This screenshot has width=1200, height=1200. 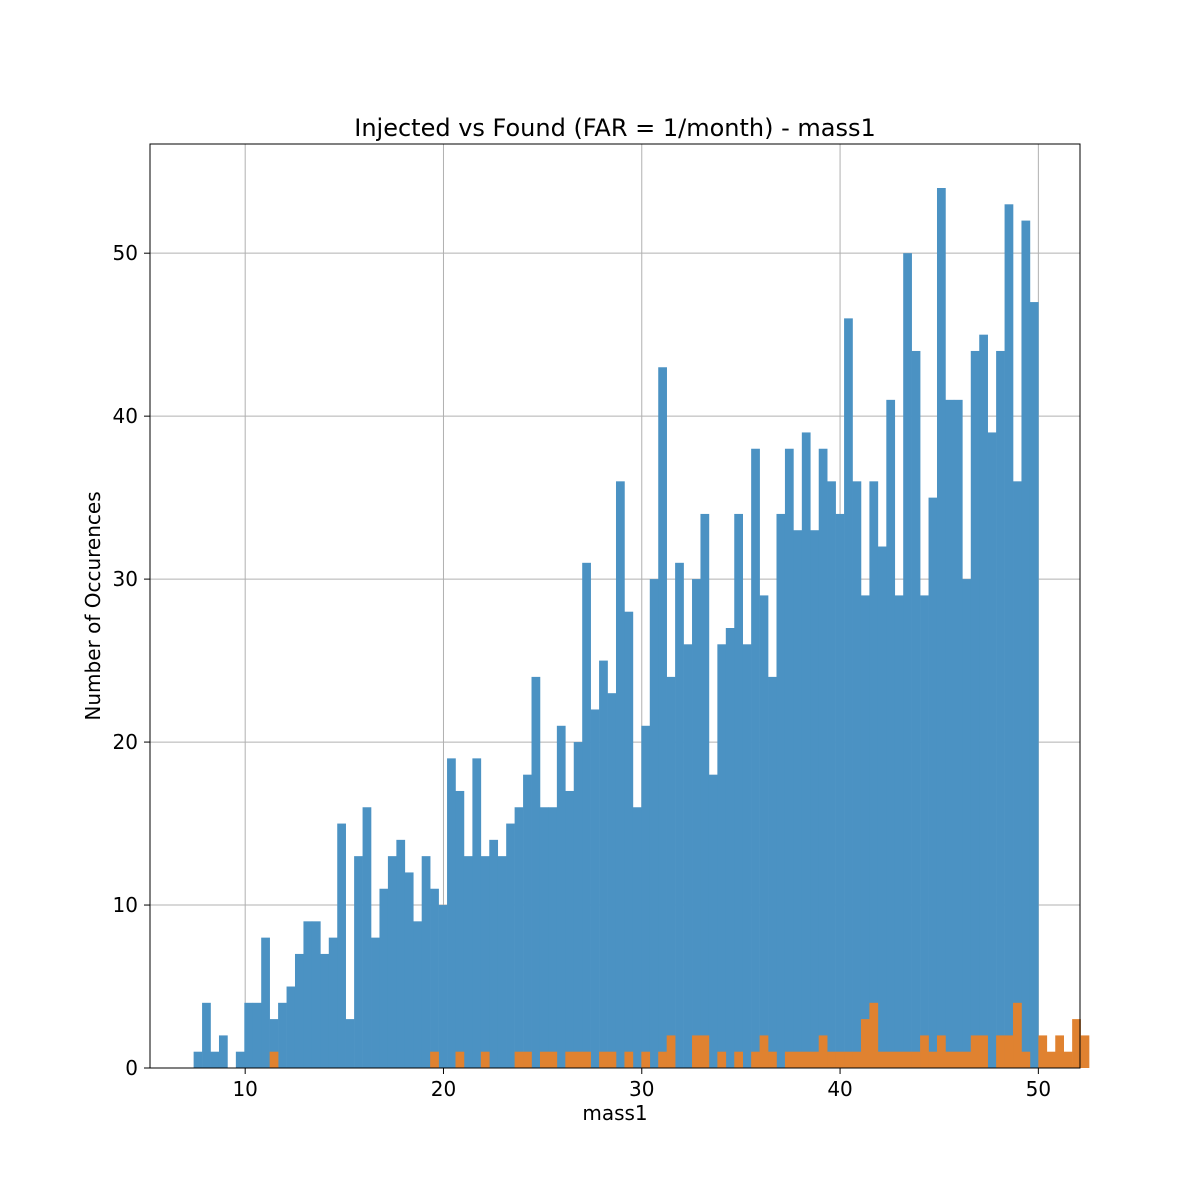 I want to click on x-tick-label: 30, so click(x=641, y=1089).